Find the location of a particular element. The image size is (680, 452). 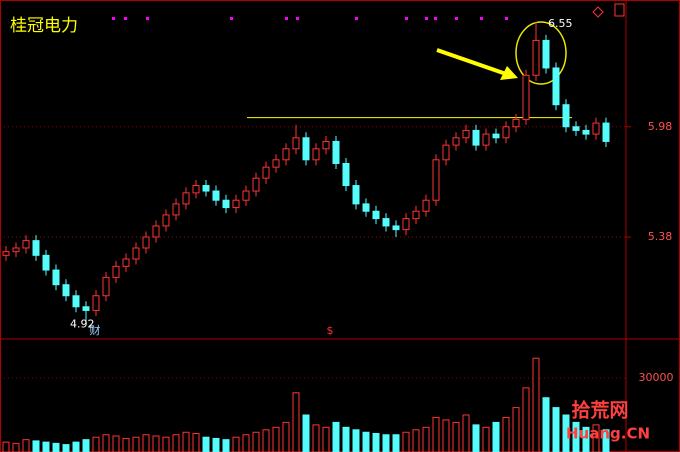

annotation: $ is located at coordinates (330, 330).